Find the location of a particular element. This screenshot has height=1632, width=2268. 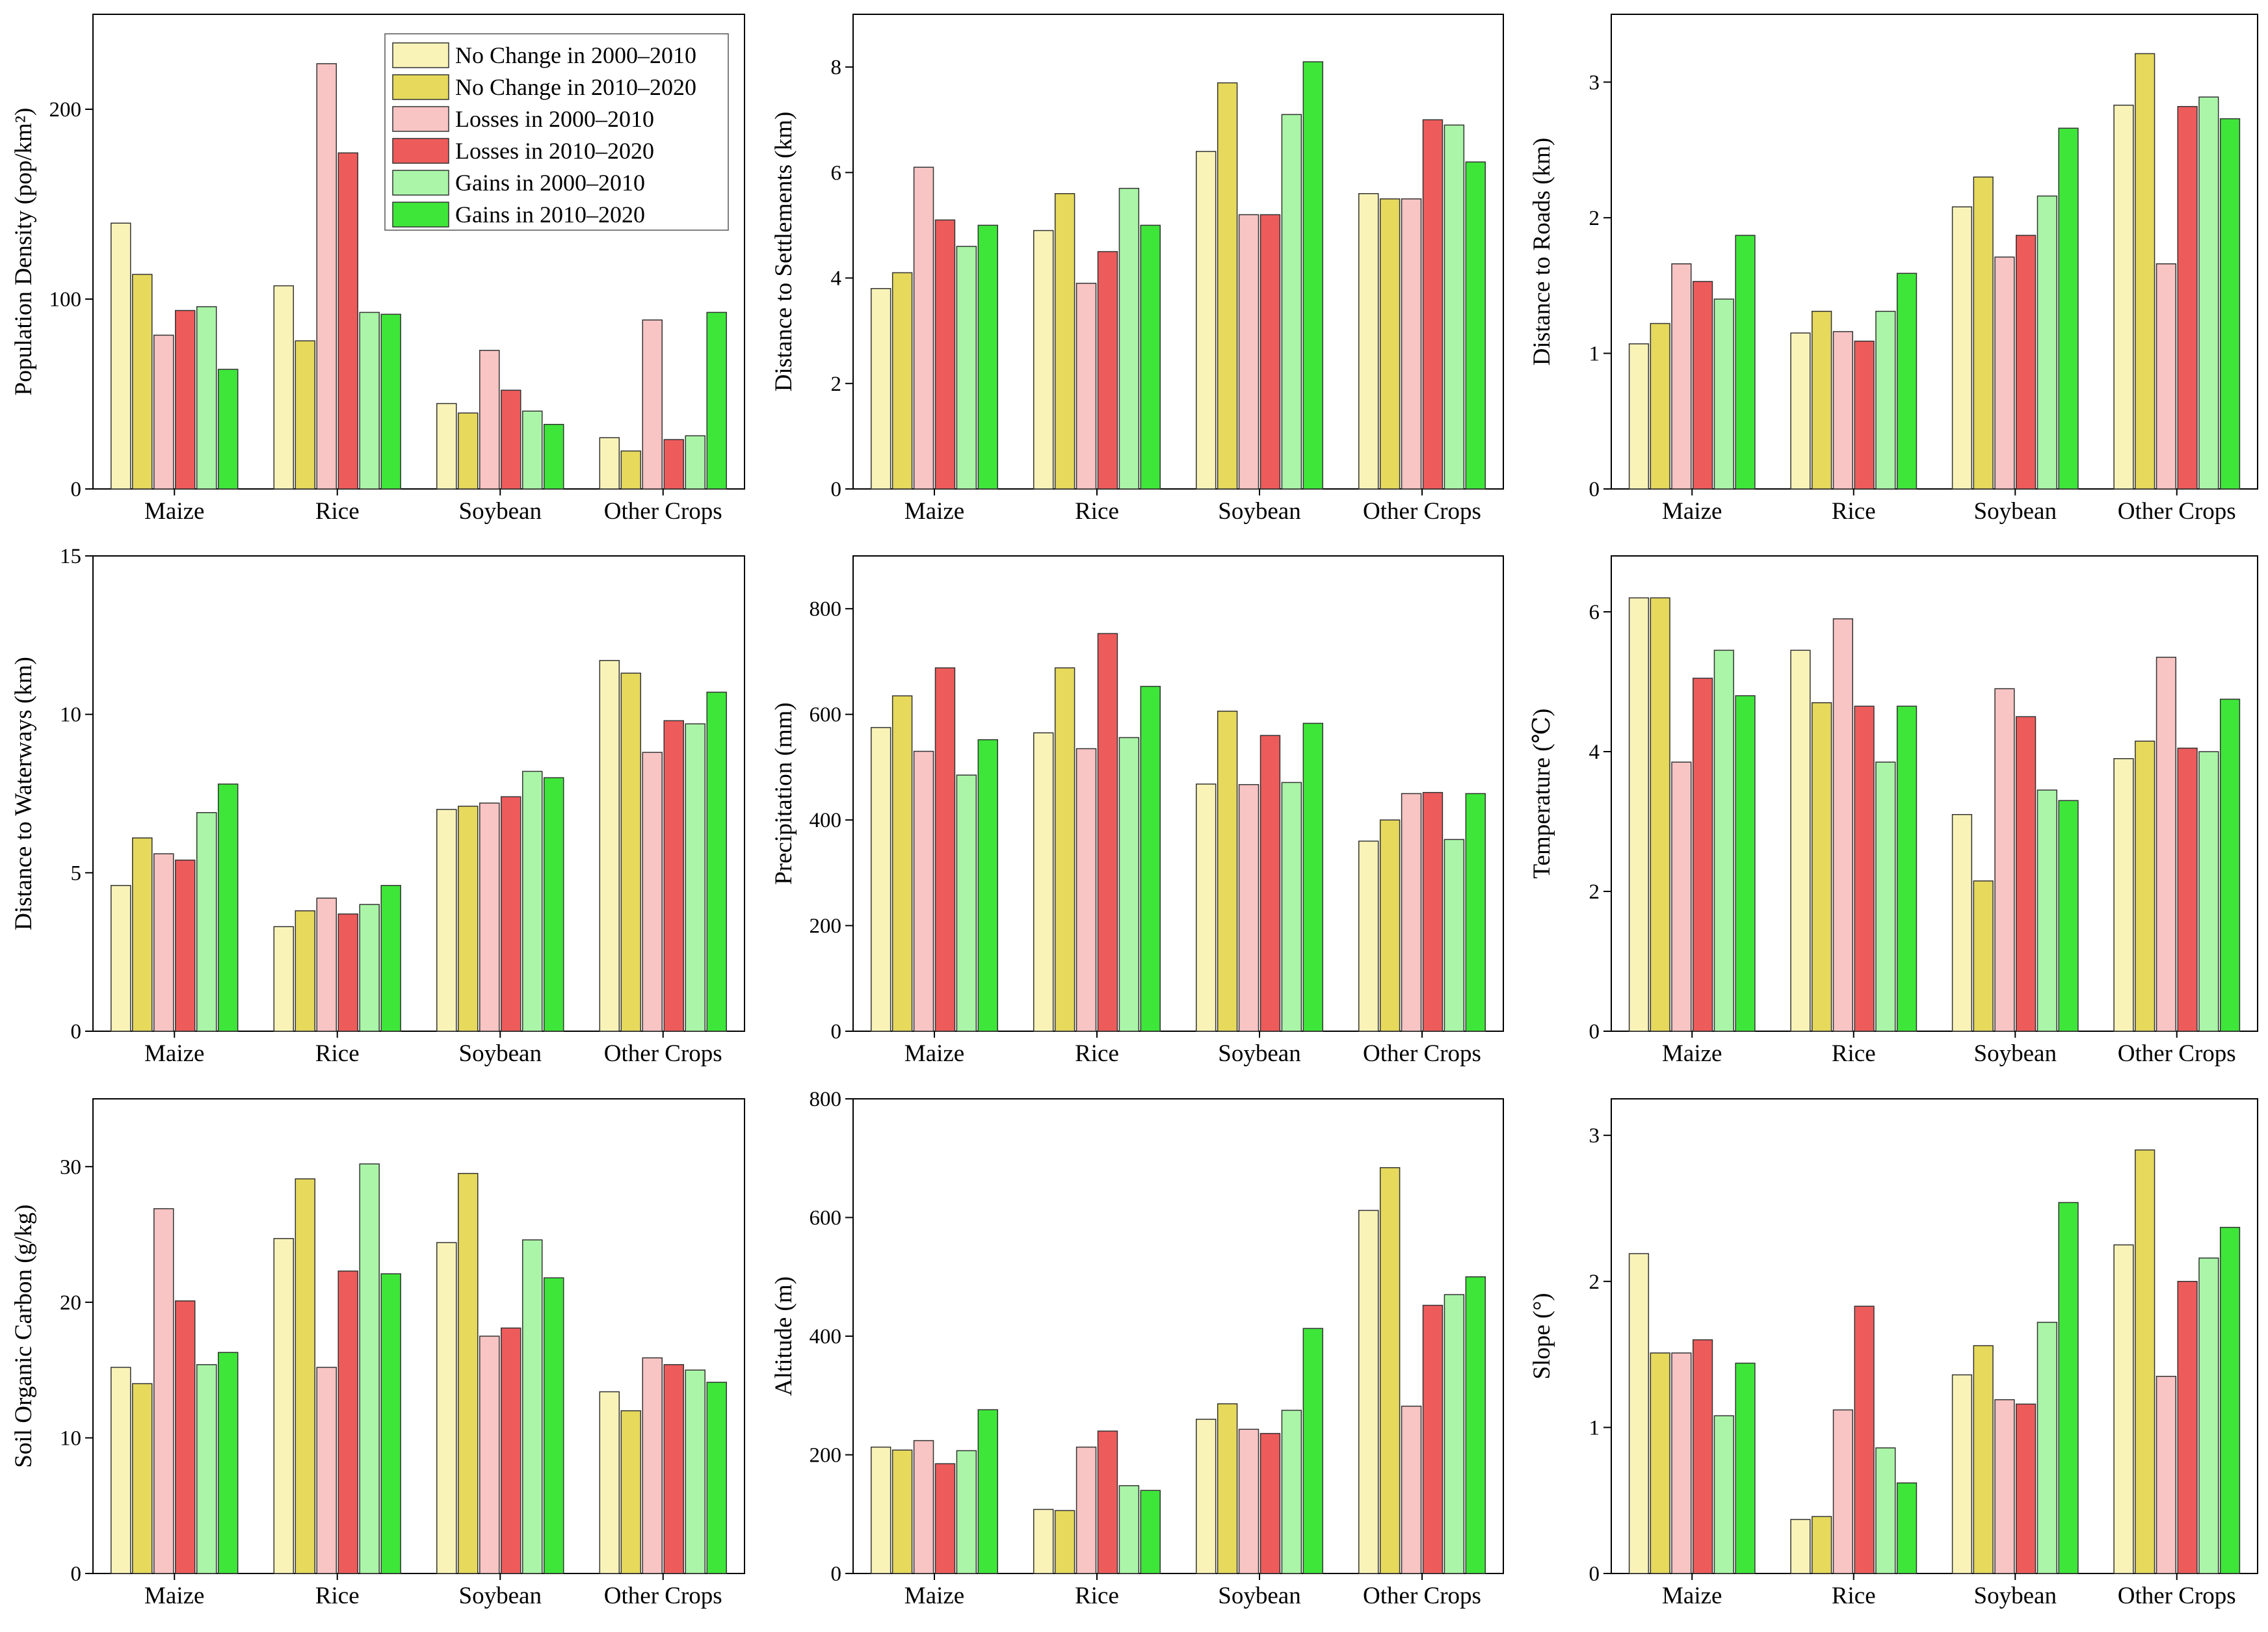

y-tick-label: 3 is located at coordinates (1594, 82).